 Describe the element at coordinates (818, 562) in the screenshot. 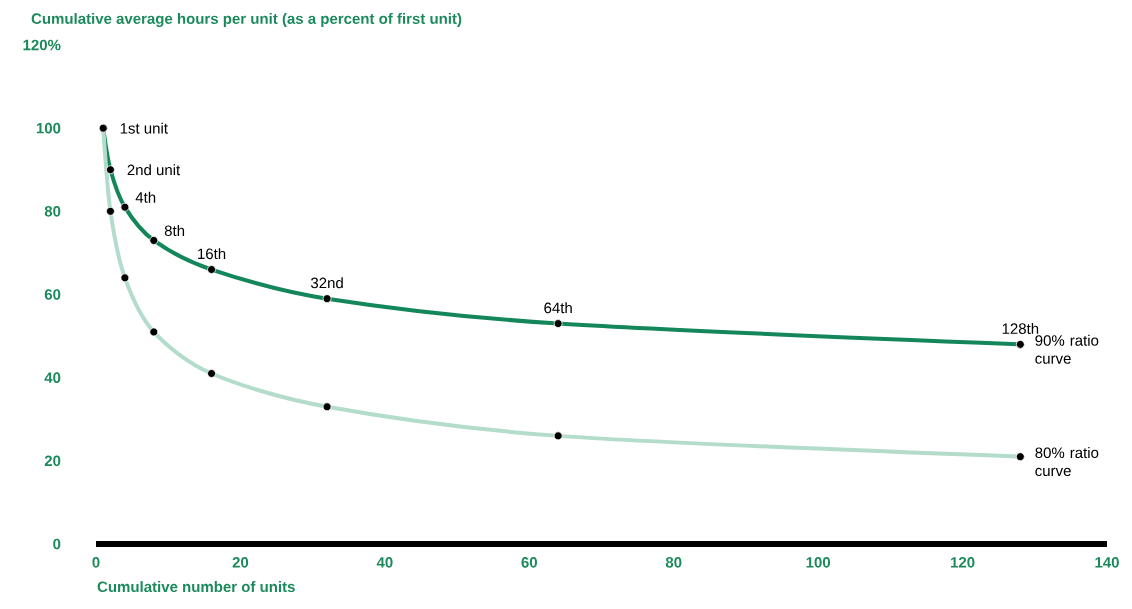

I see `x-tick-label: 100` at that location.